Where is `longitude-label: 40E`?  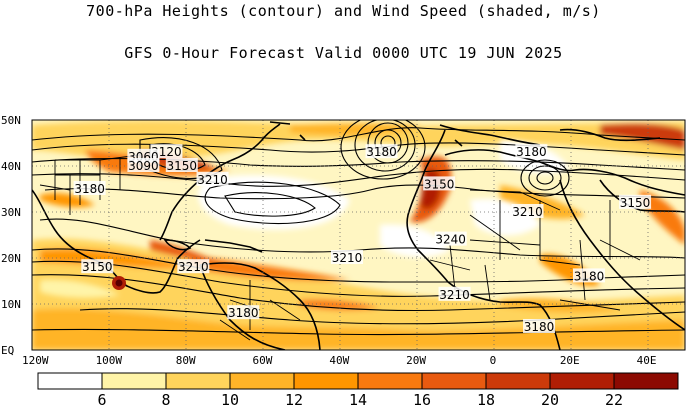
longitude-label: 40E is located at coordinates (647, 360).